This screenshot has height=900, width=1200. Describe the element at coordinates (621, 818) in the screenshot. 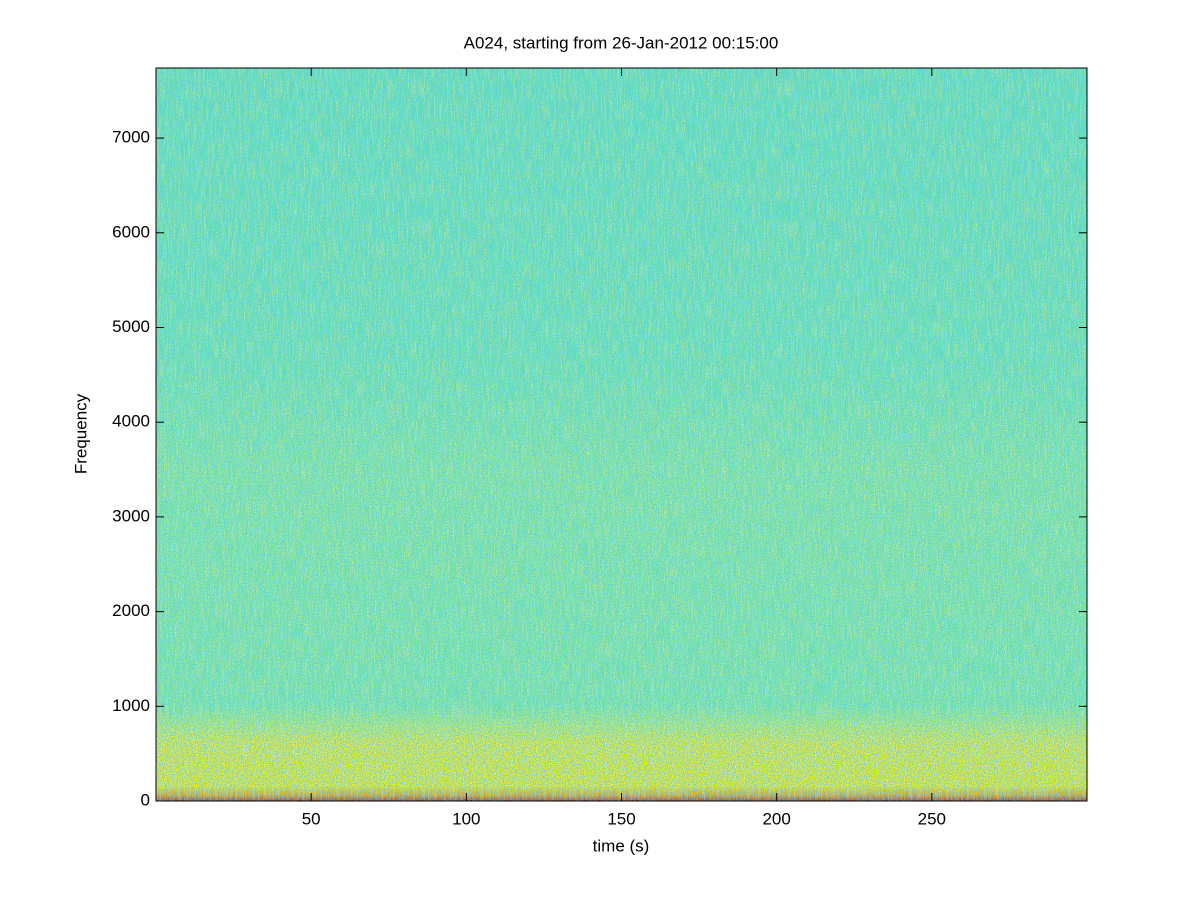

I see `x-tick-label: 150` at that location.